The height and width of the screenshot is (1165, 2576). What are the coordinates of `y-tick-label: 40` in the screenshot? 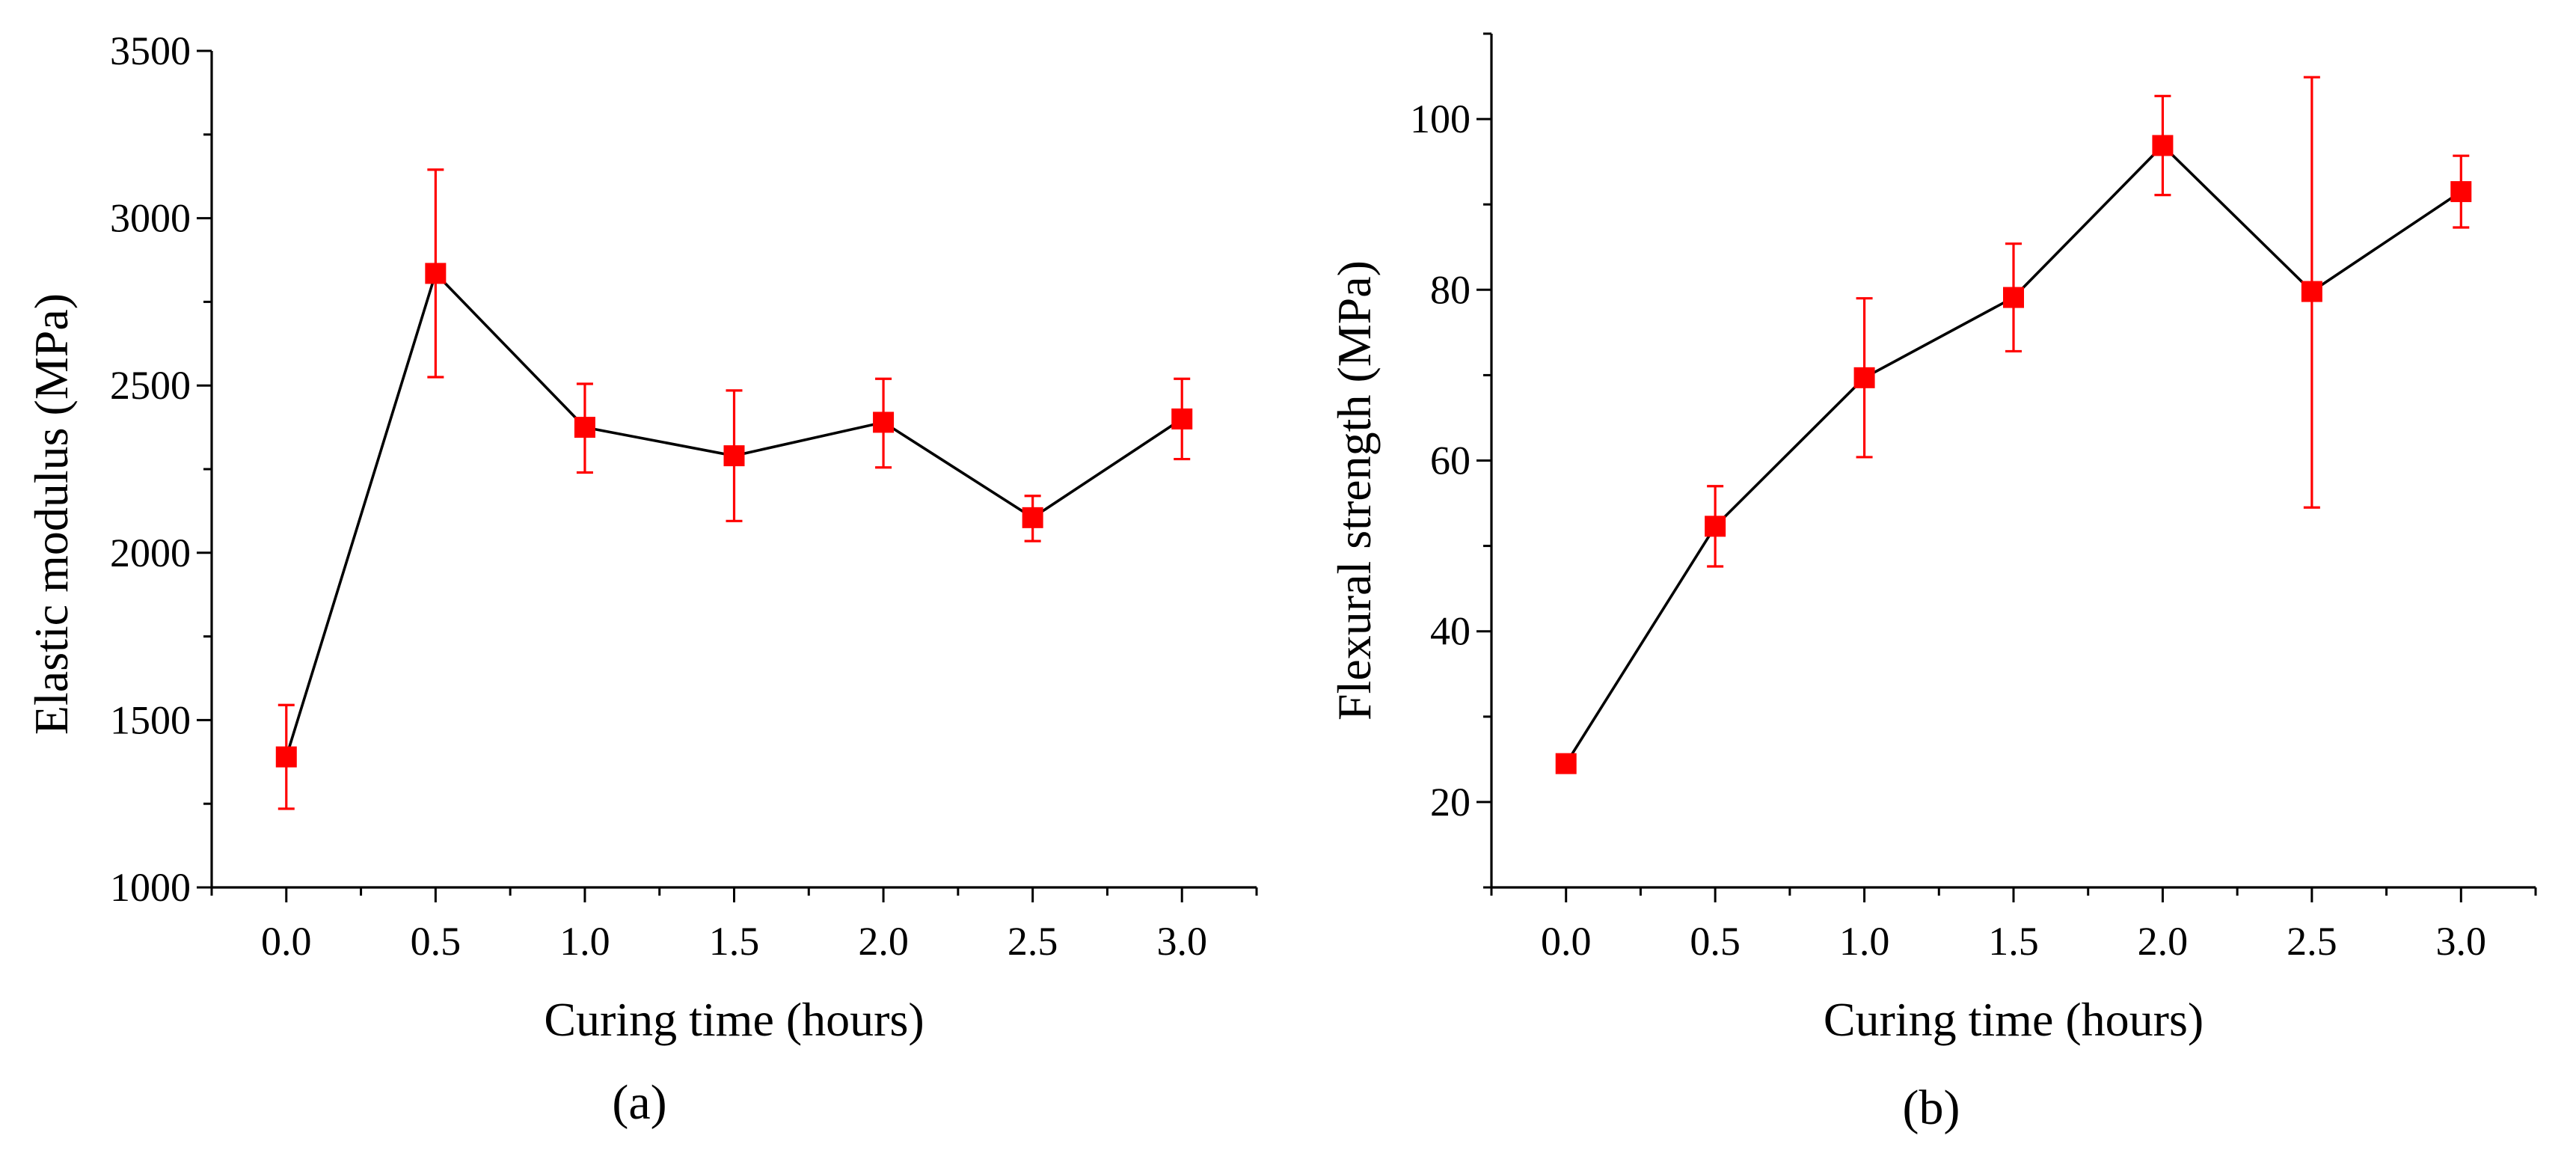 It's located at (1450, 631).